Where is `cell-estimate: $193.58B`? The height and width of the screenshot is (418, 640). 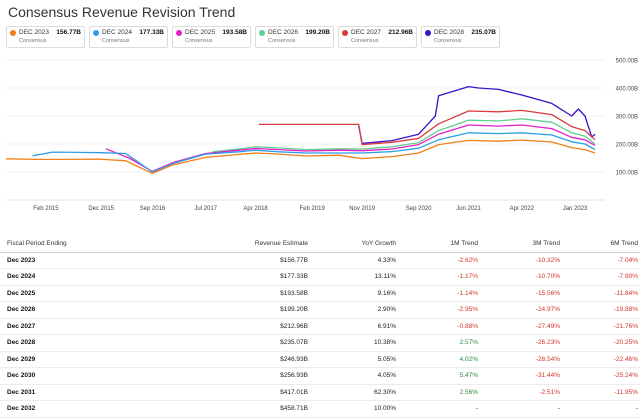
cell-estimate: $193.58B is located at coordinates (294, 293).